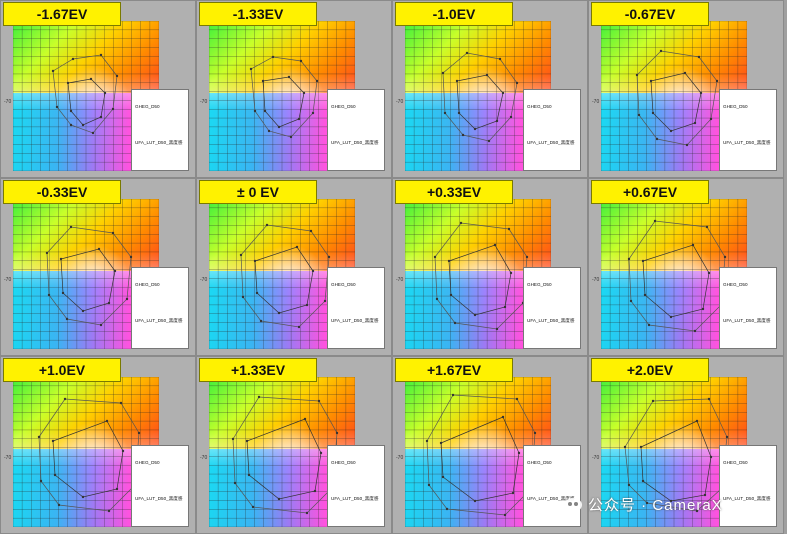 Image resolution: width=787 pixels, height=534 pixels. I want to click on ev-panel: 70 -70 GHEG_D50 UFA_LUT_D50_黑度感 +1.0EV, so click(98, 445).